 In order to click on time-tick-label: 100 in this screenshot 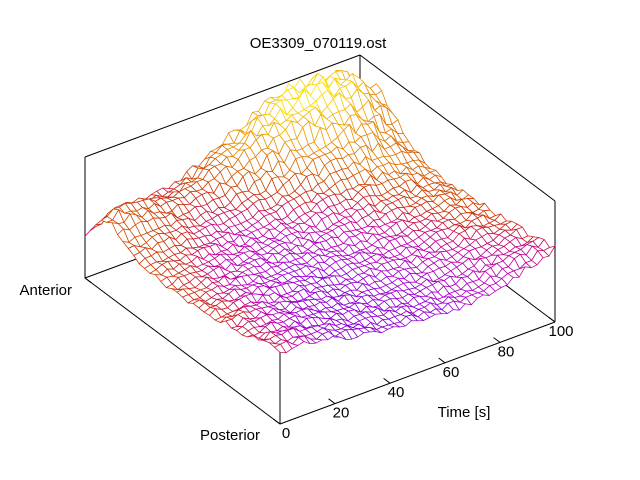, I will do `click(560, 331)`.